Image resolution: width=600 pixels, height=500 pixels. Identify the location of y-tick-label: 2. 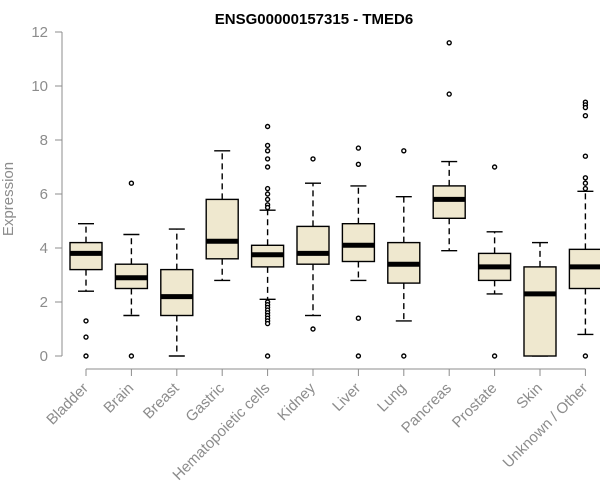
(44, 302).